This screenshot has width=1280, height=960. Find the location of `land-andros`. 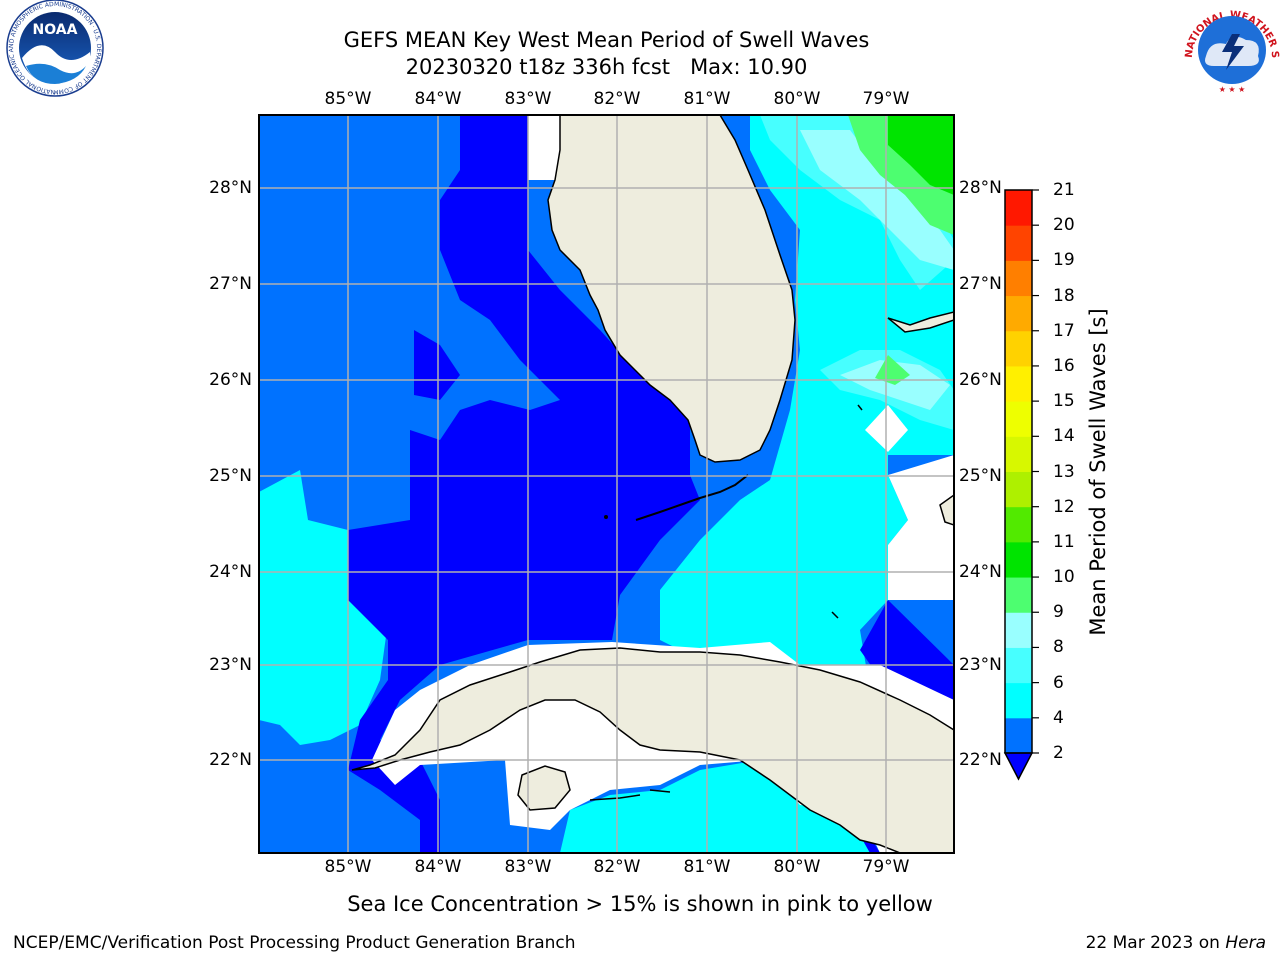

land-andros is located at coordinates (946, 510).